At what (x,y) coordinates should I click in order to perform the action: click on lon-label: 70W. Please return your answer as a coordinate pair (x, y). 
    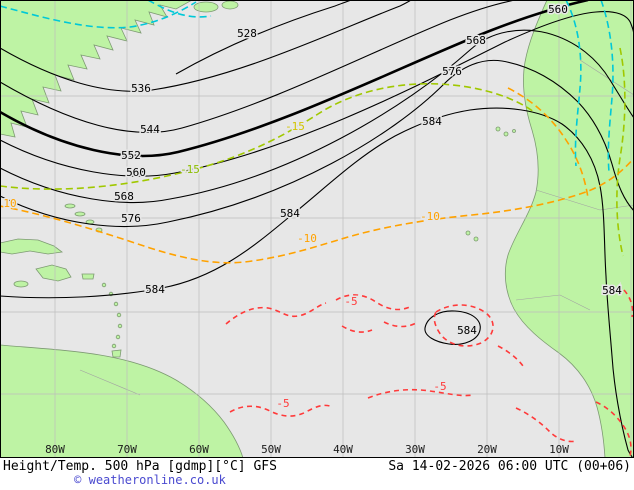
    Looking at the image, I should click on (127, 449).